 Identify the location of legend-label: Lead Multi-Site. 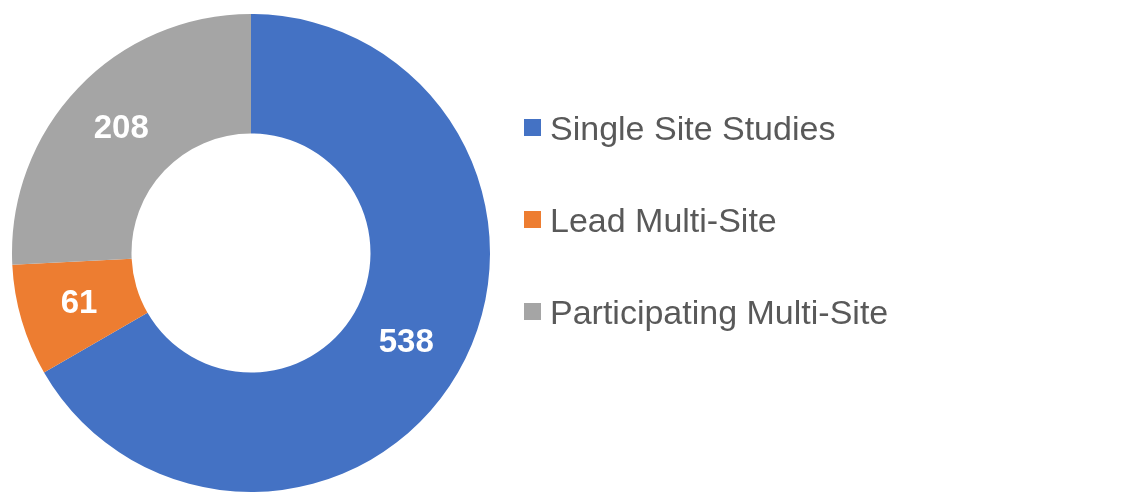
(663, 220).